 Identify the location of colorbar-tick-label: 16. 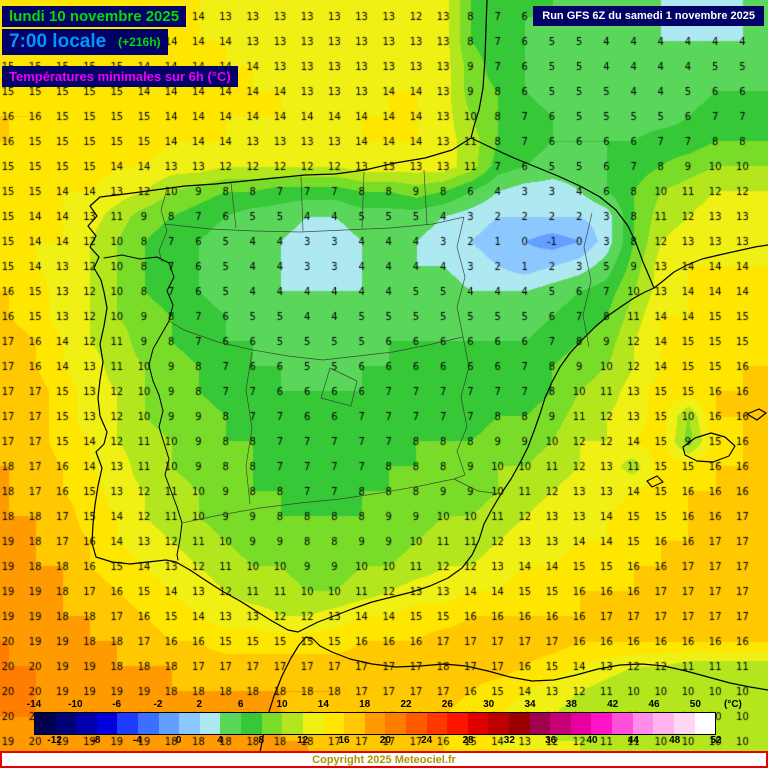
(344, 740).